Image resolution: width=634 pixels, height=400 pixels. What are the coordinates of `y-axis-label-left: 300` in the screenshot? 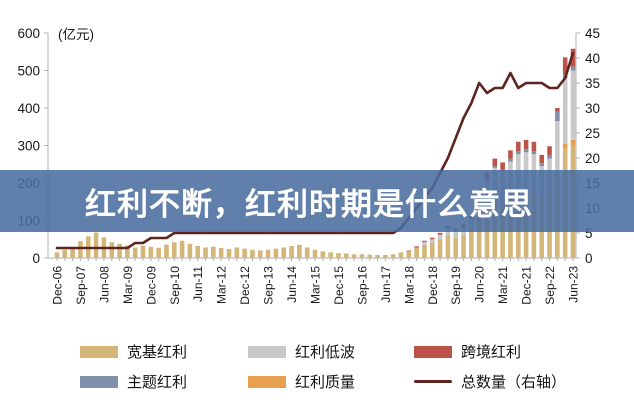 It's located at (28, 146).